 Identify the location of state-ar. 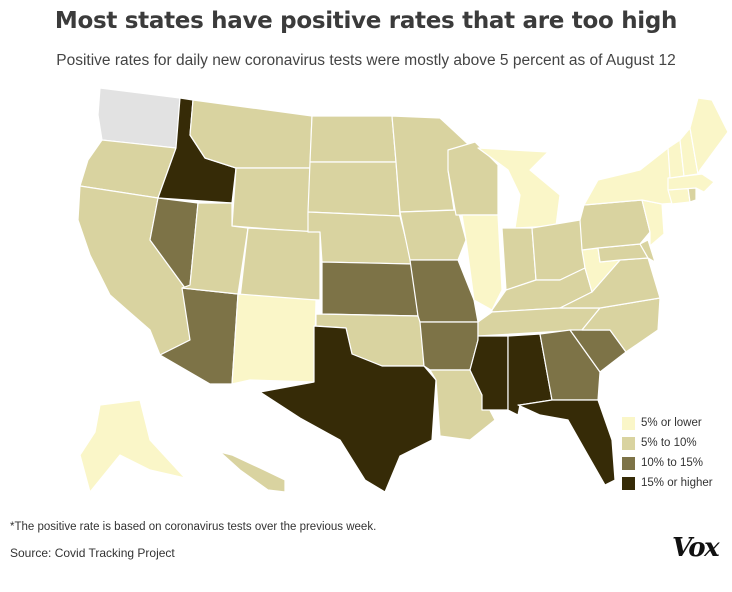
(449, 346).